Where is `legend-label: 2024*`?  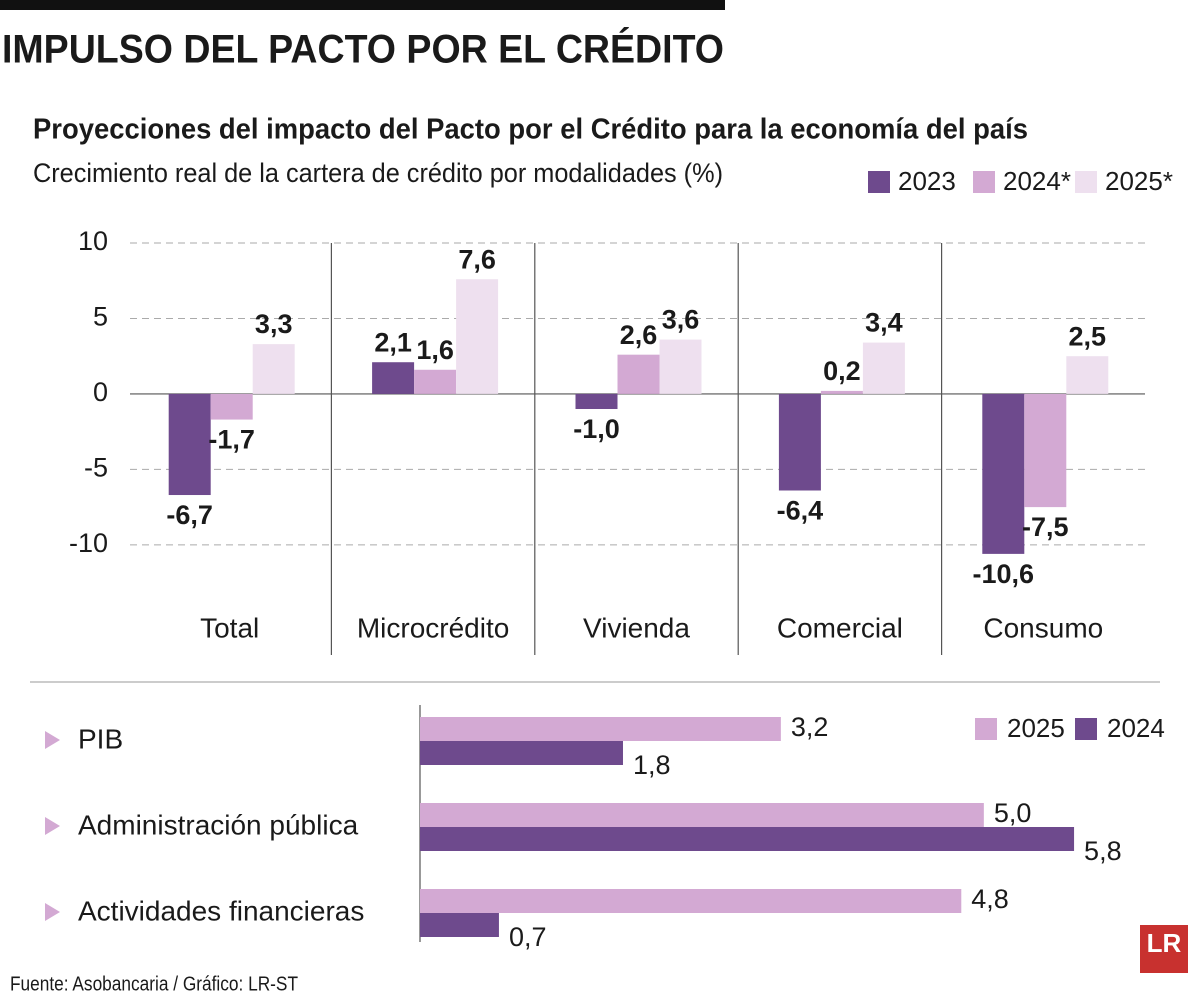 legend-label: 2024* is located at coordinates (1037, 181).